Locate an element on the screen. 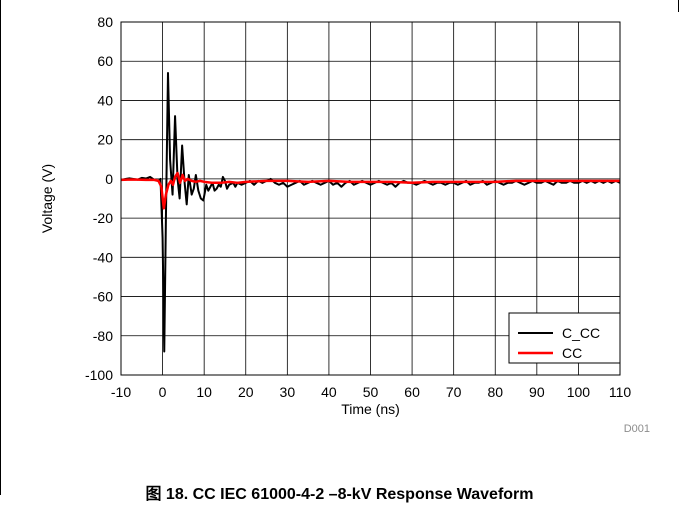 This screenshot has width=679, height=507. x-tick-label: 40 is located at coordinates (329, 392).